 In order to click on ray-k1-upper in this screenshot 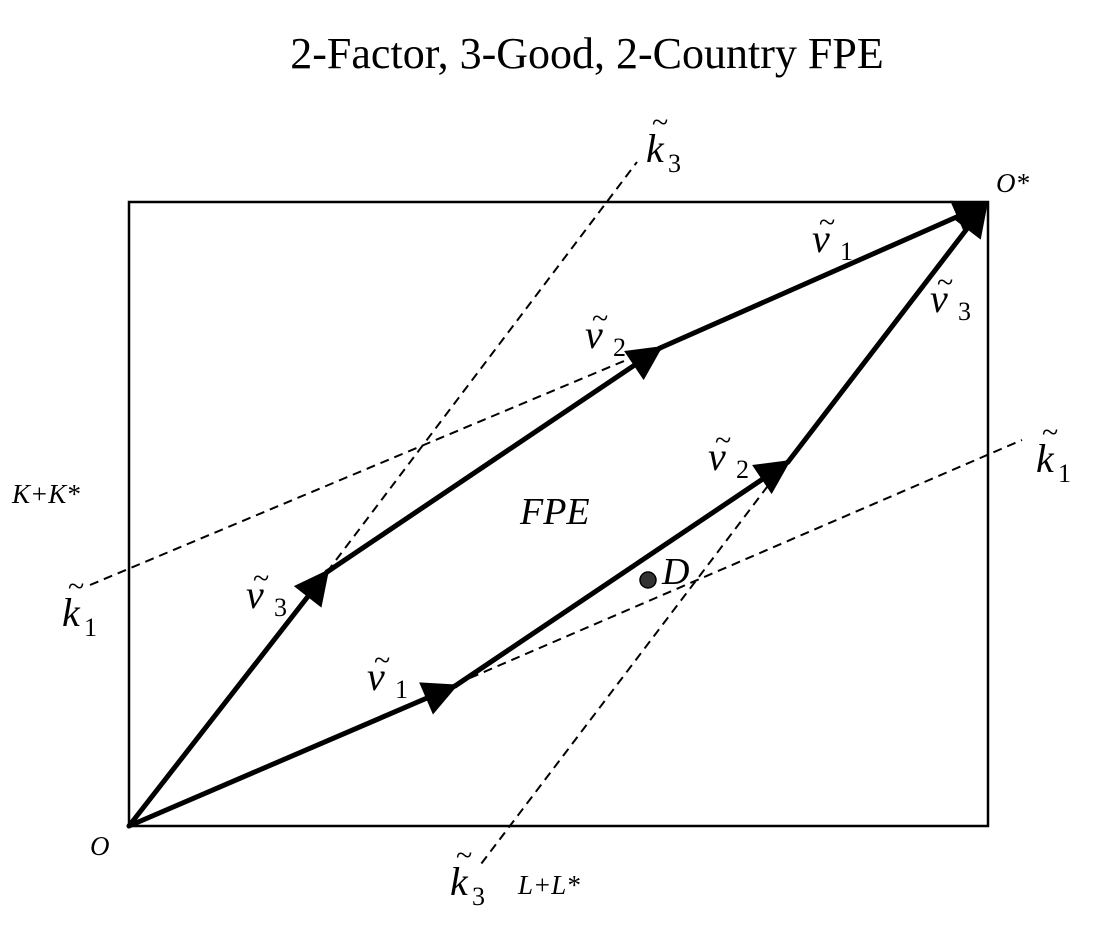, I will do `click(372, 466)`.